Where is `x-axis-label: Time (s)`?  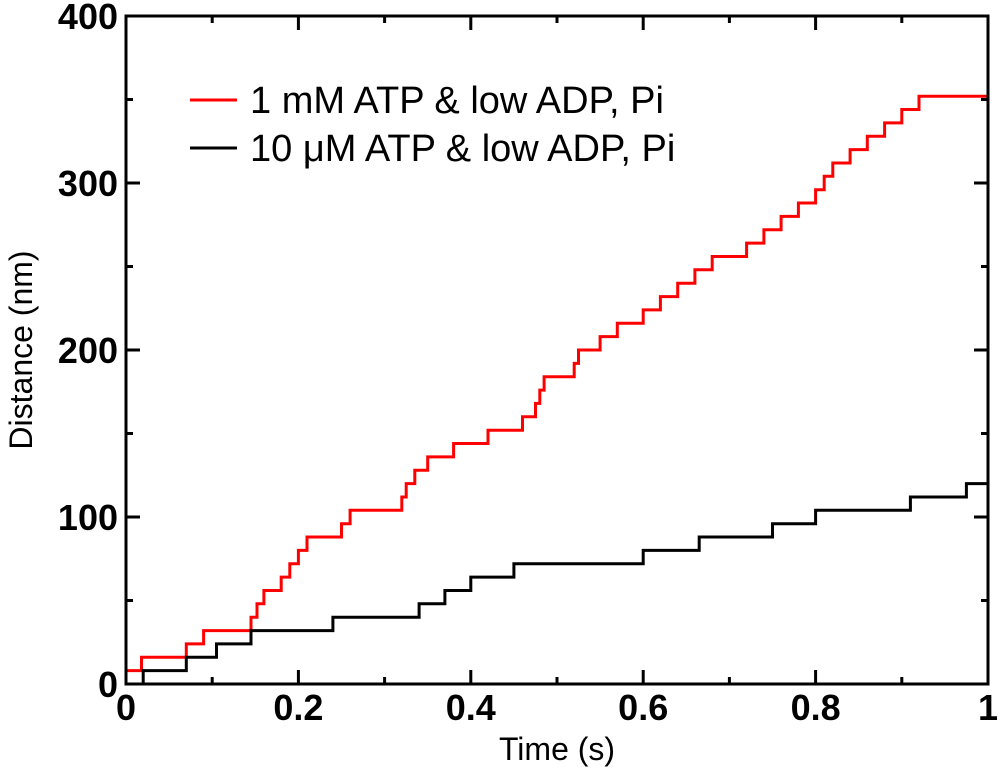 x-axis-label: Time (s) is located at coordinates (557, 749).